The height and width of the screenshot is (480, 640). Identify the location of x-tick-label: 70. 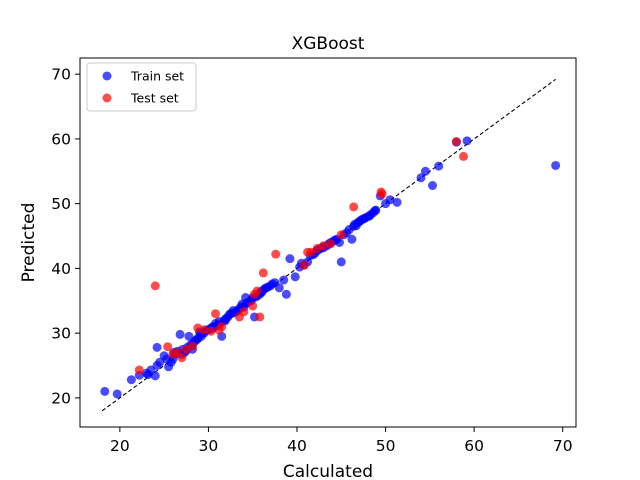
(563, 446).